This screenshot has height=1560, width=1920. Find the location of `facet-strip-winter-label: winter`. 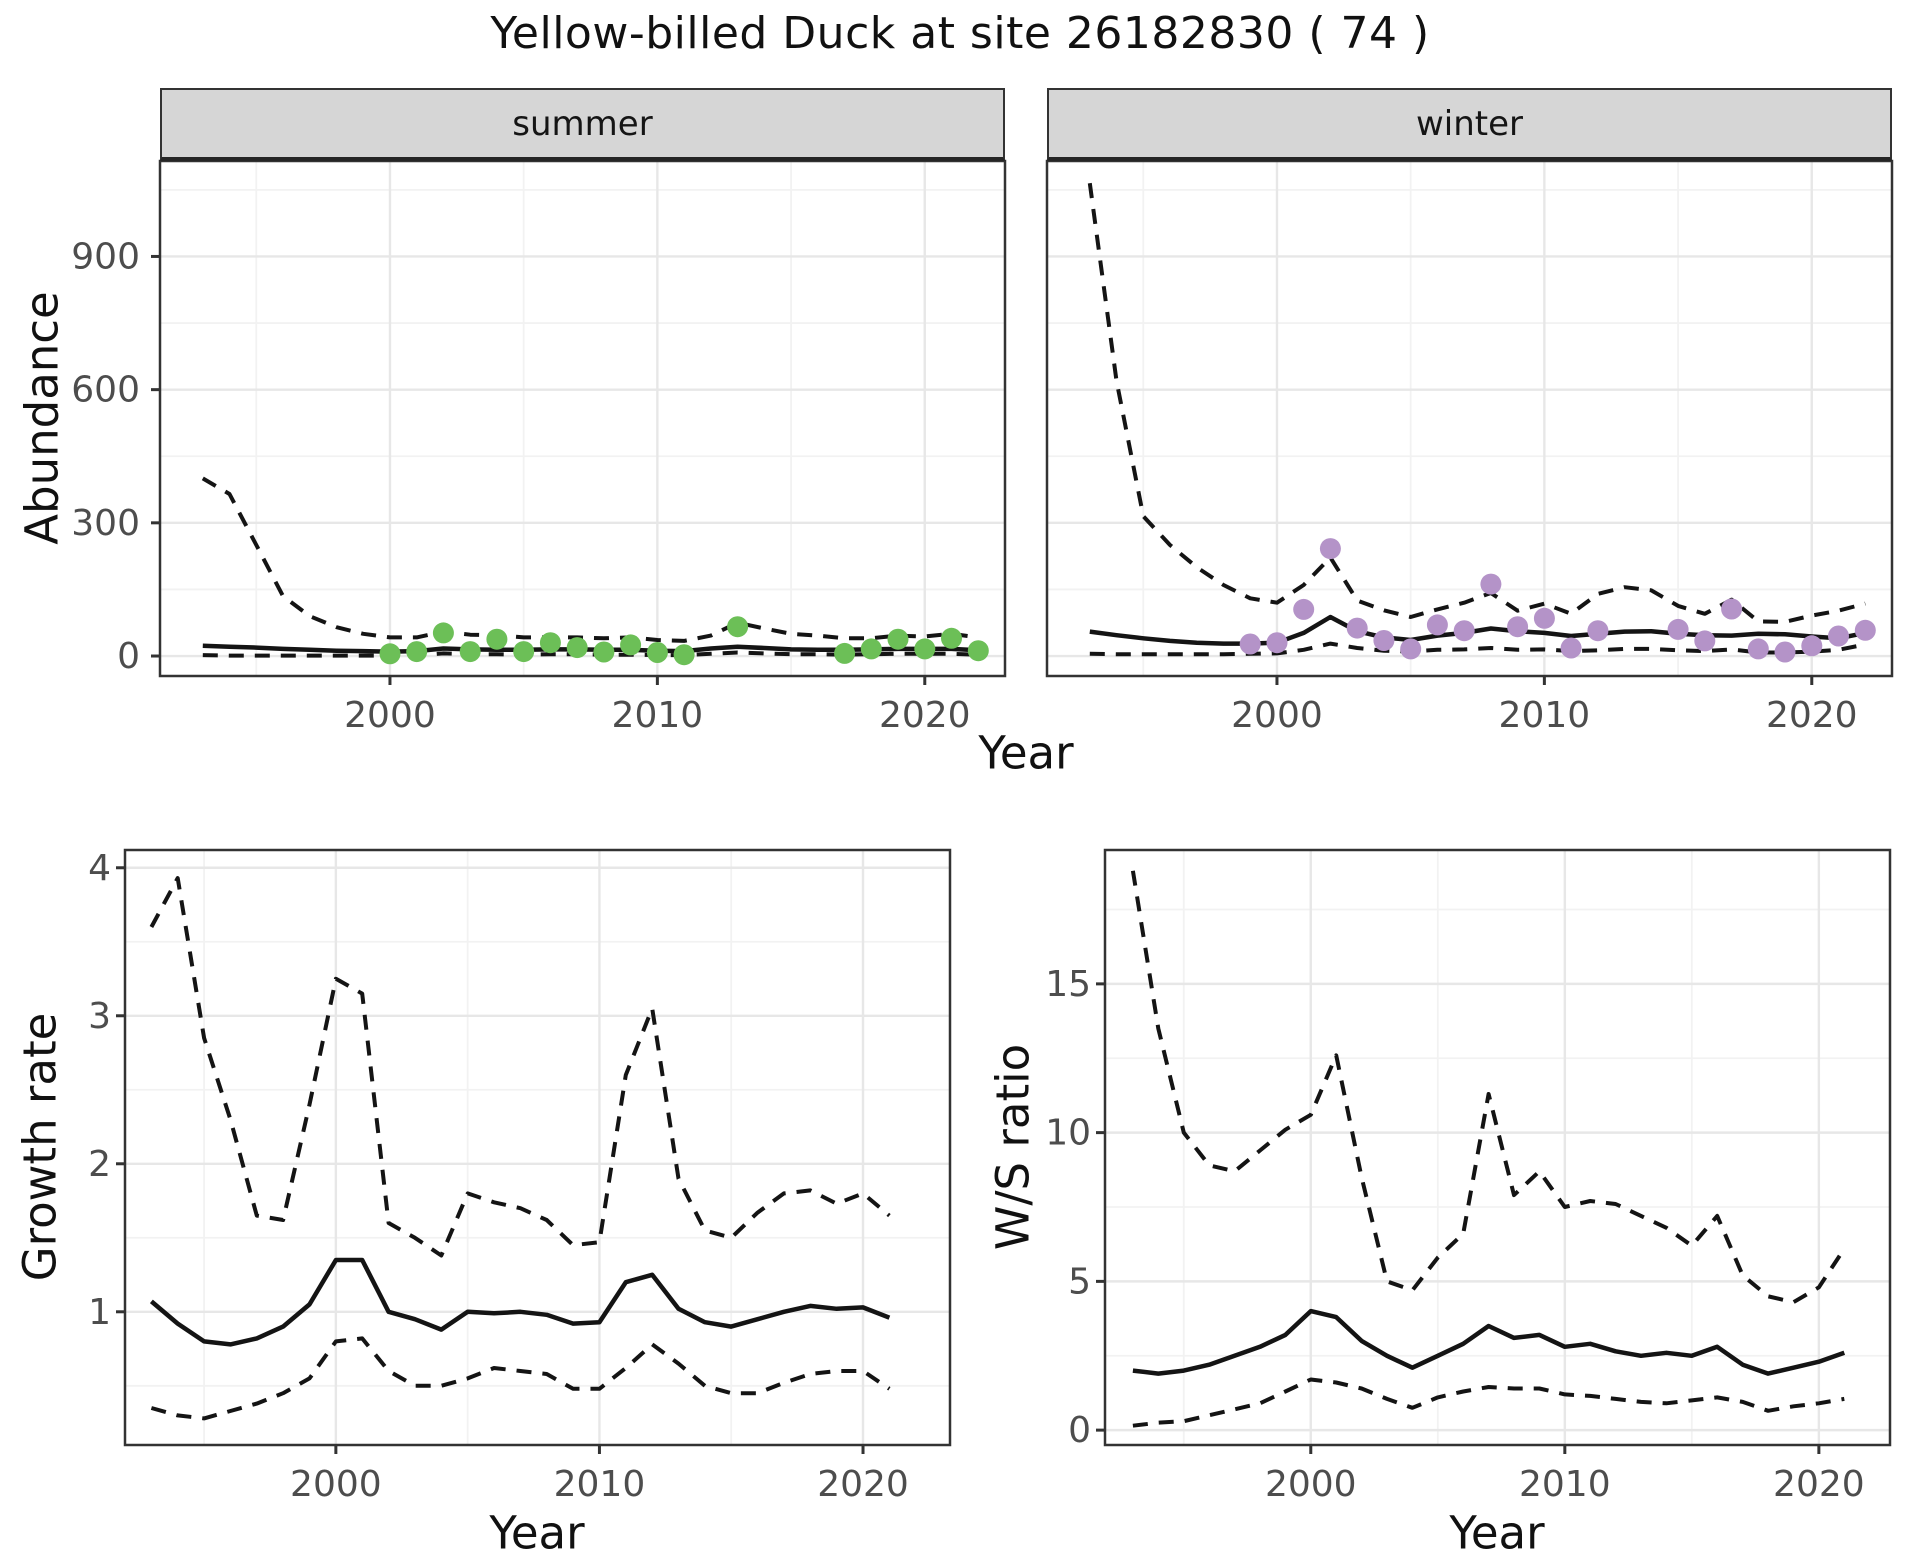

facet-strip-winter-label: winter is located at coordinates (1469, 123).